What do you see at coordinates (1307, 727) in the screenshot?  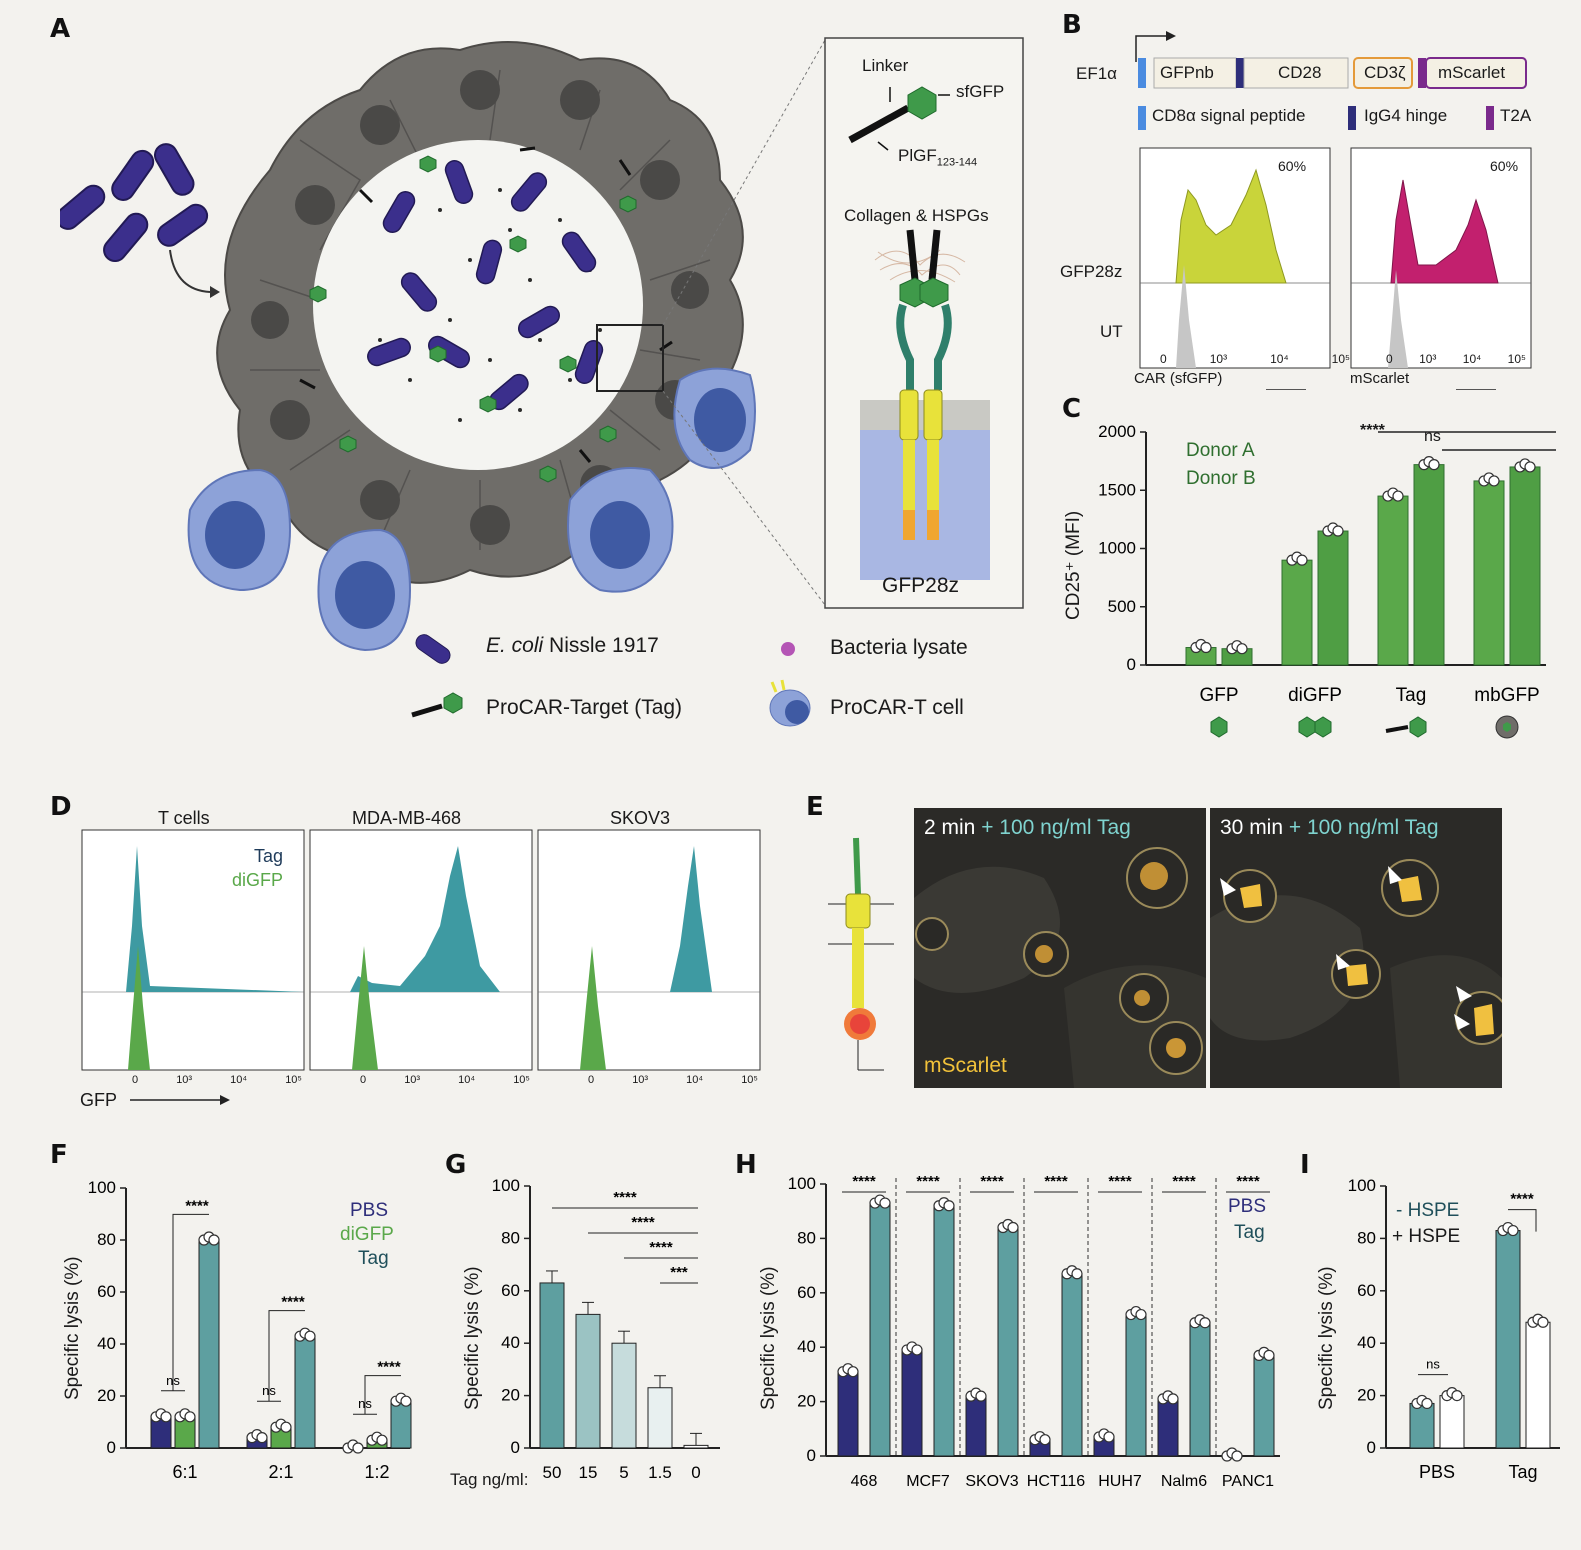 I see `digfp-glyph-icon` at bounding box center [1307, 727].